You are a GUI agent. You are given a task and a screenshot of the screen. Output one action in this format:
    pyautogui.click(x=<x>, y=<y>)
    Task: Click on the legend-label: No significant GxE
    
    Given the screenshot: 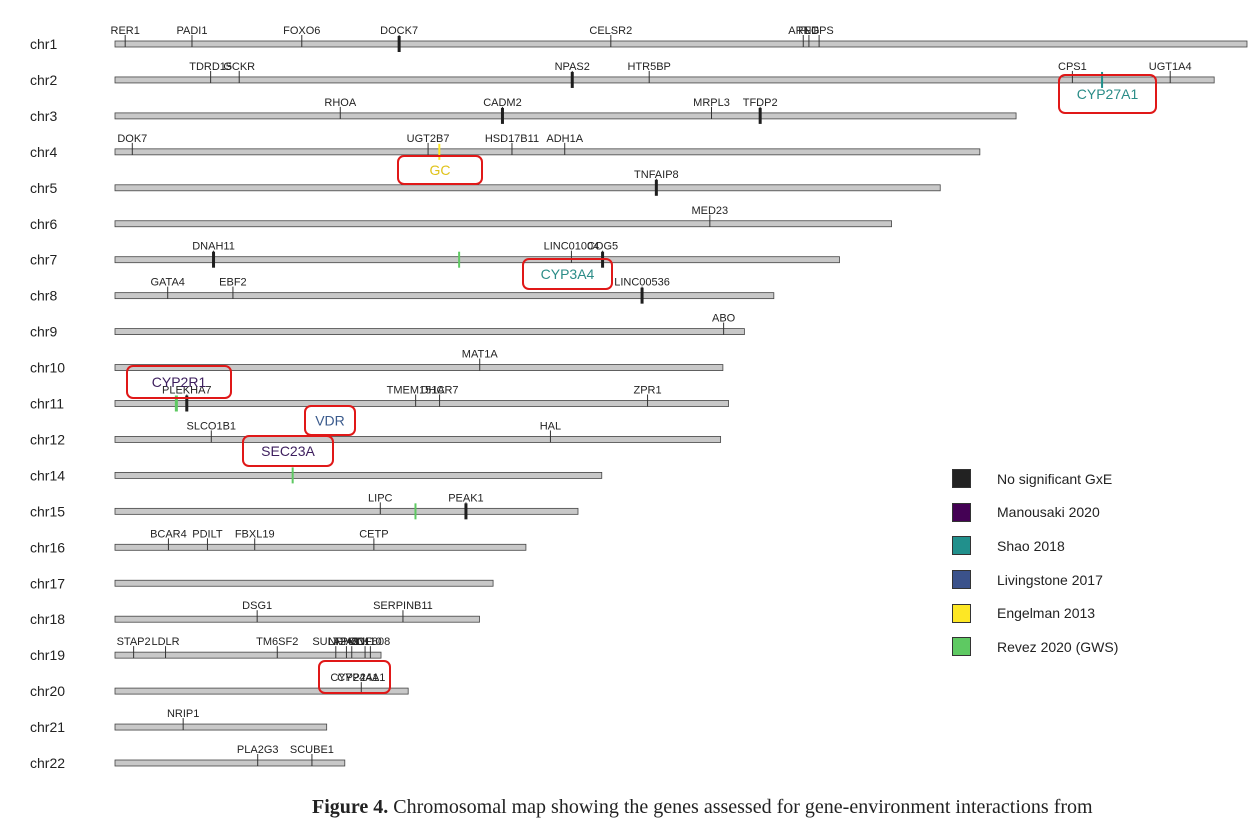 What is the action you would take?
    pyautogui.click(x=1055, y=478)
    